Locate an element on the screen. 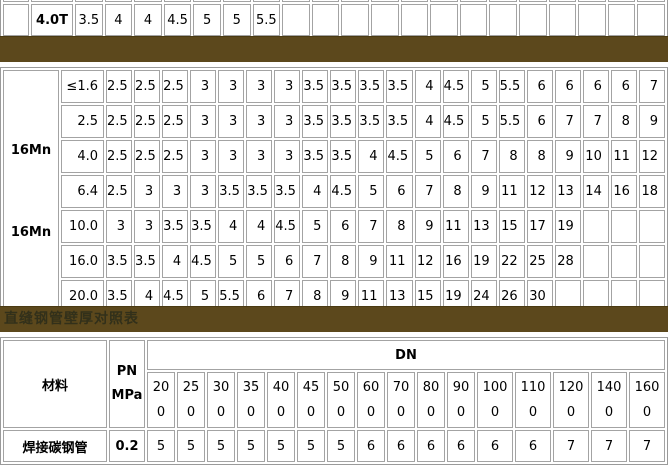  material-group-cell: 16Mn 16Mn is located at coordinates (31, 191).